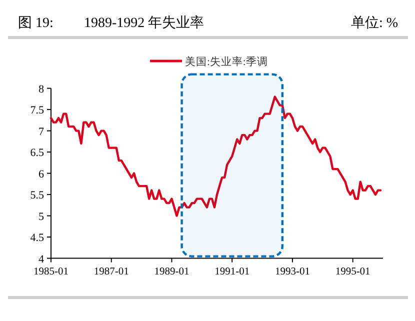 The image size is (415, 321). Describe the element at coordinates (352, 272) in the screenshot. I see `x-tick-label: 1995-01` at that location.